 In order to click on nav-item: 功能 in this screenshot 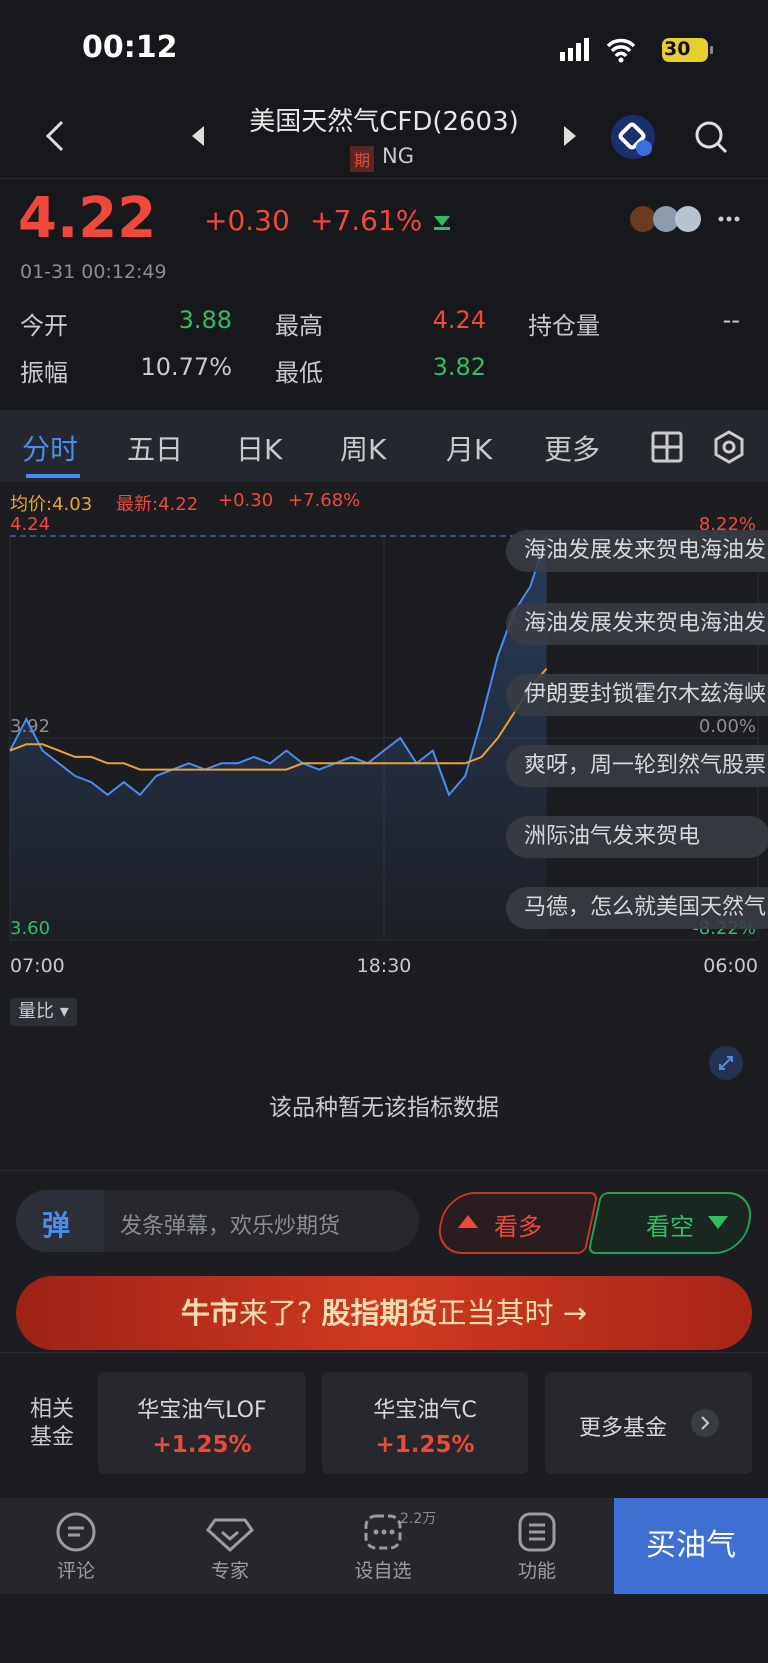, I will do `click(536, 1571)`.